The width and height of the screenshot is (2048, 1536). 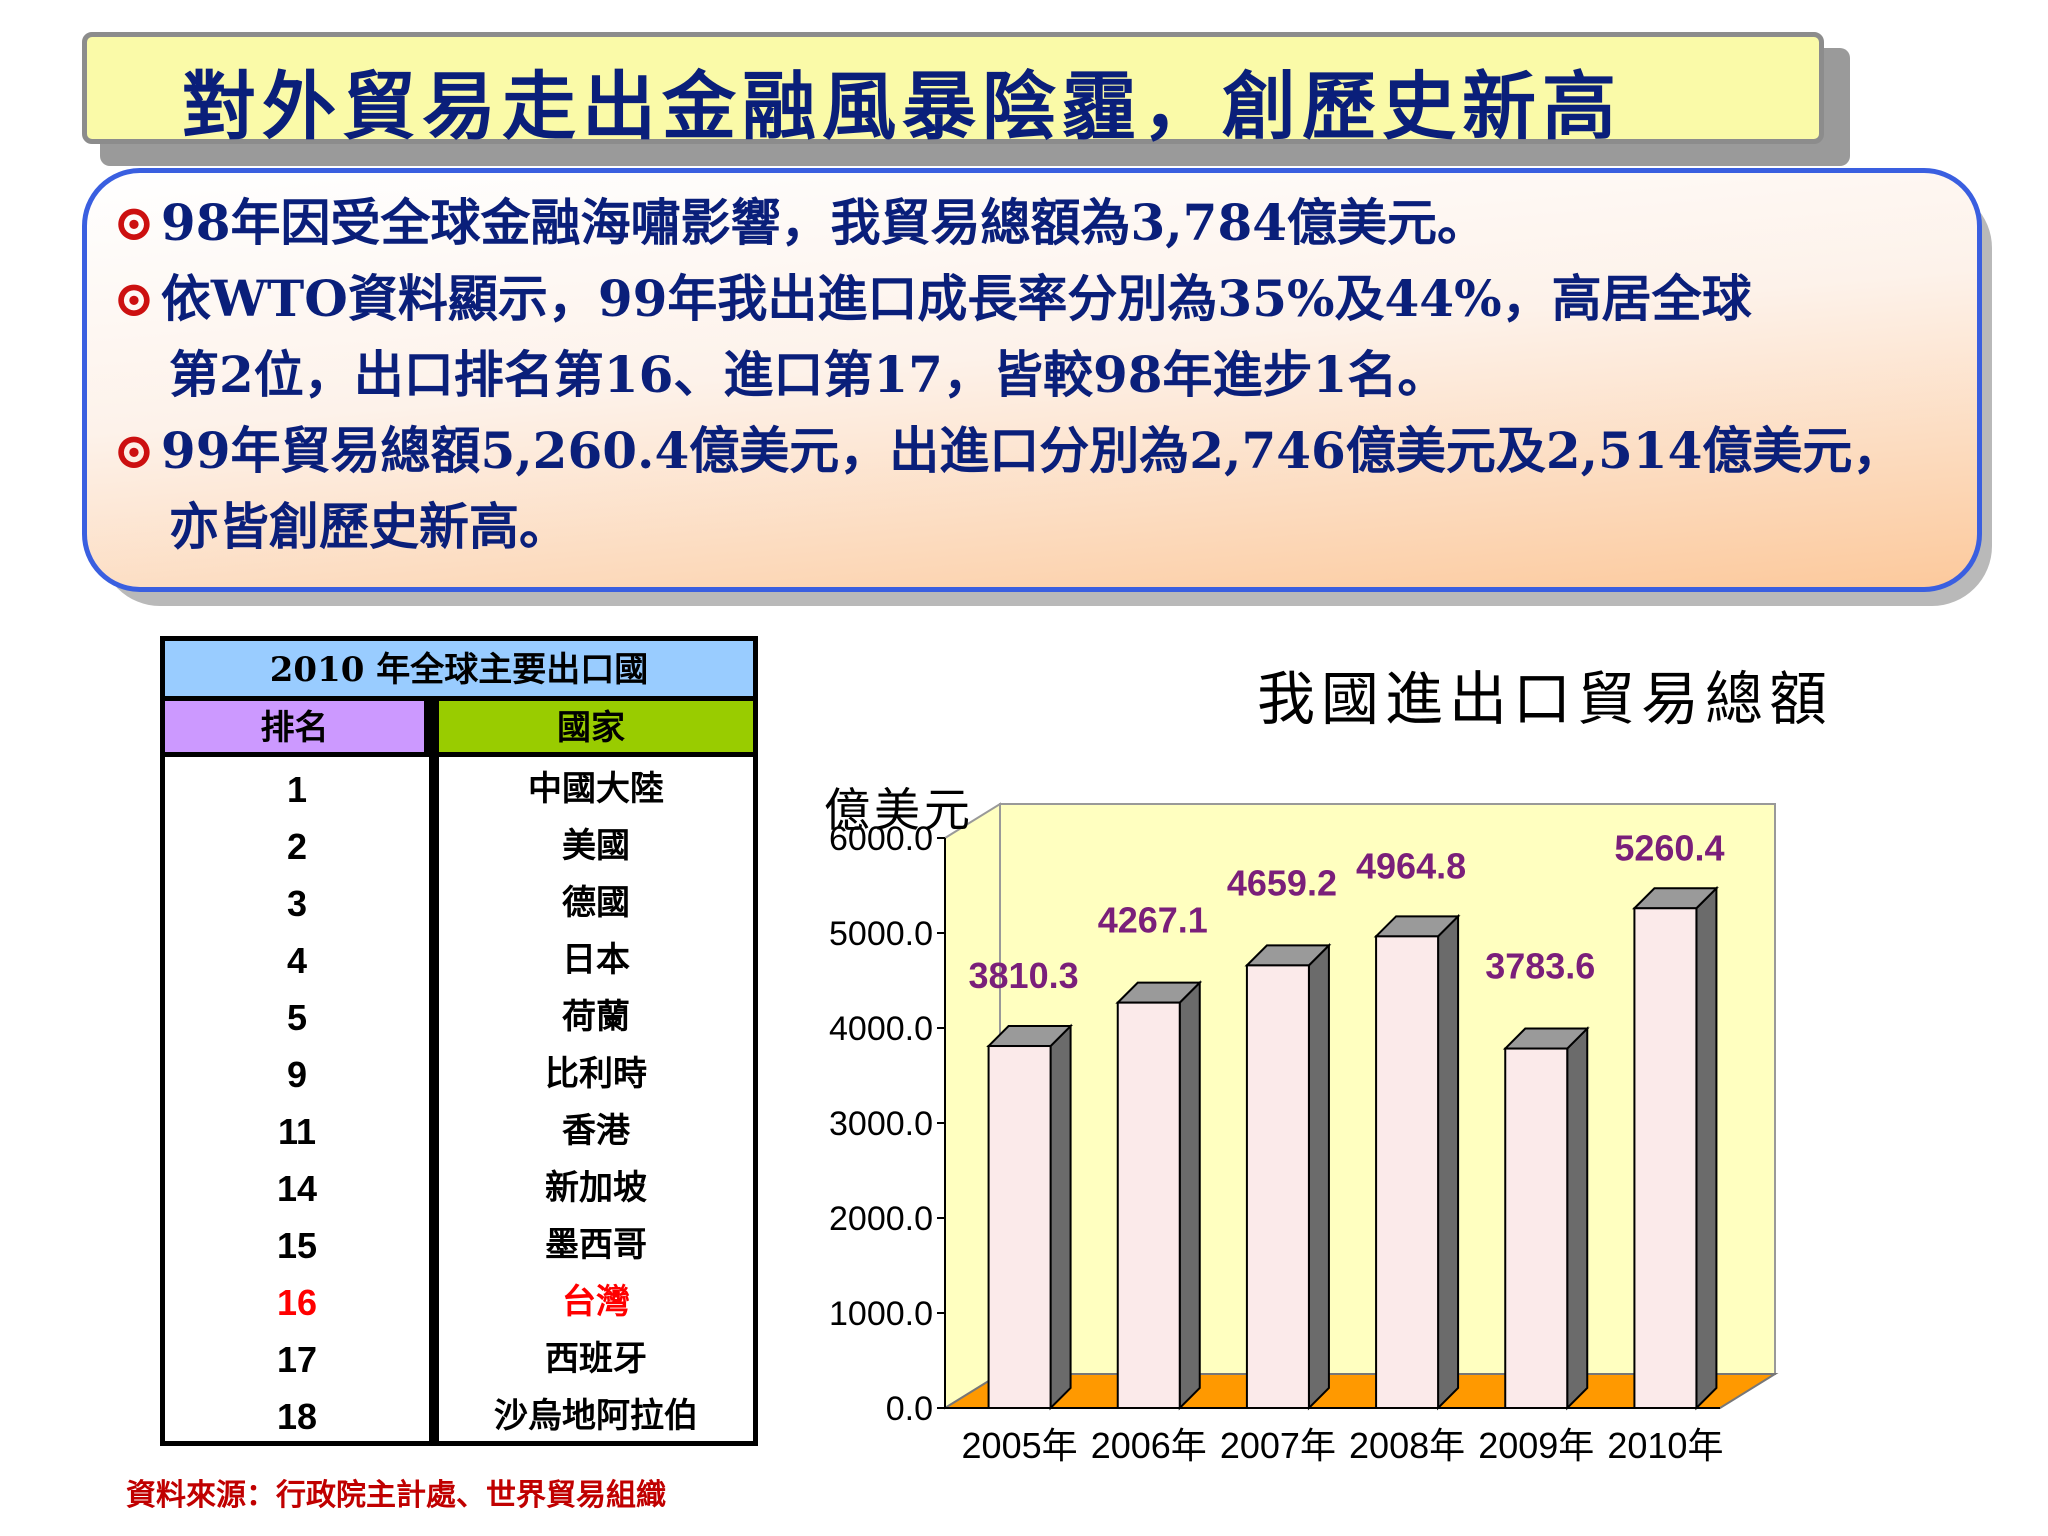 What do you see at coordinates (297, 846) in the screenshot?
I see `rank-cell: 2` at bounding box center [297, 846].